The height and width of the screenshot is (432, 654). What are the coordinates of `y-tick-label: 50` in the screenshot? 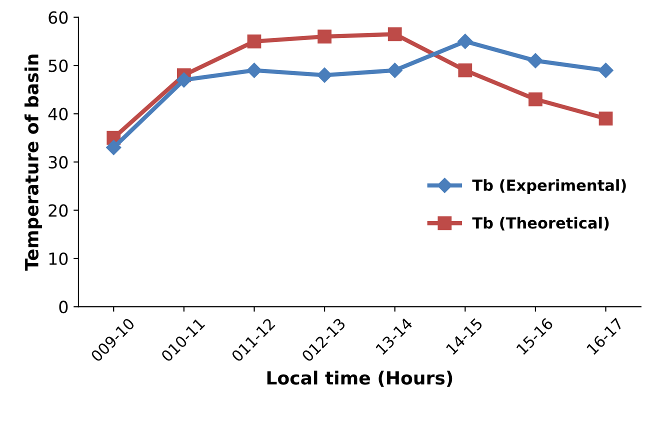 It's located at (58, 65).